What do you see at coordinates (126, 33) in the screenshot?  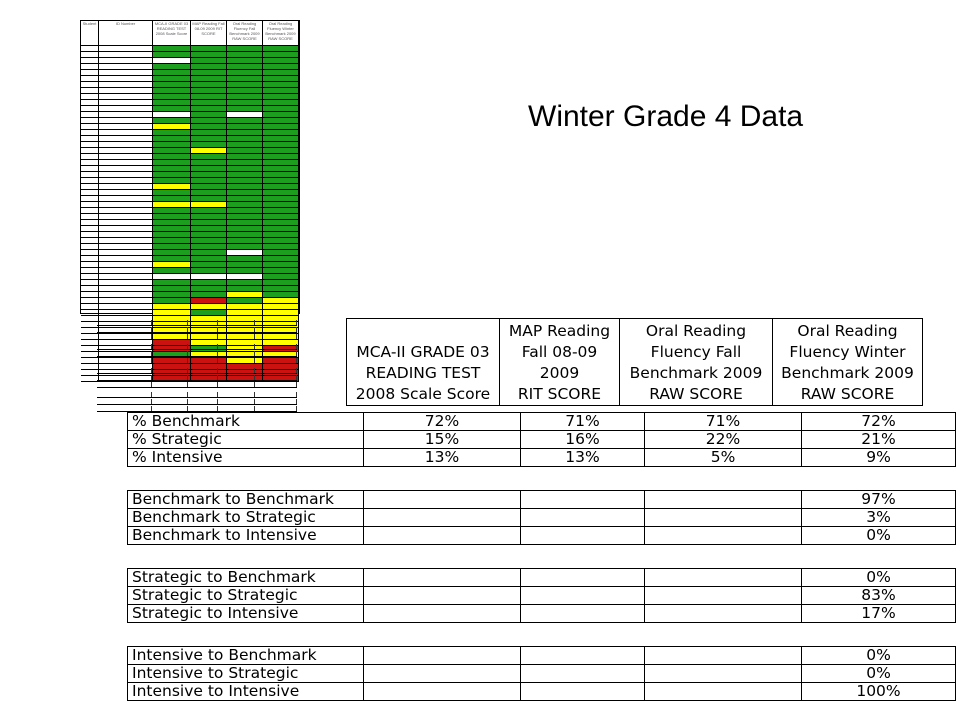 I see `thumbnail-header-cell: ID Number` at bounding box center [126, 33].